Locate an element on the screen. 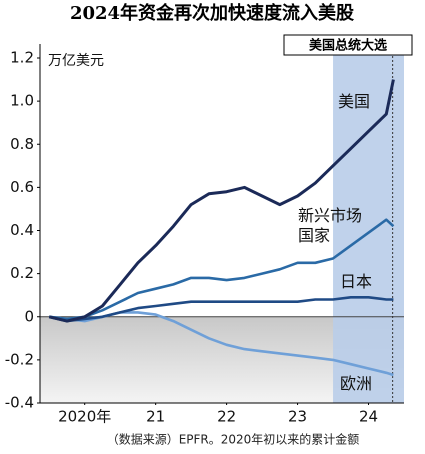 The width and height of the screenshot is (425, 454). chart-title: 2024年资金再次加快速度流入美股 is located at coordinates (212, 13).